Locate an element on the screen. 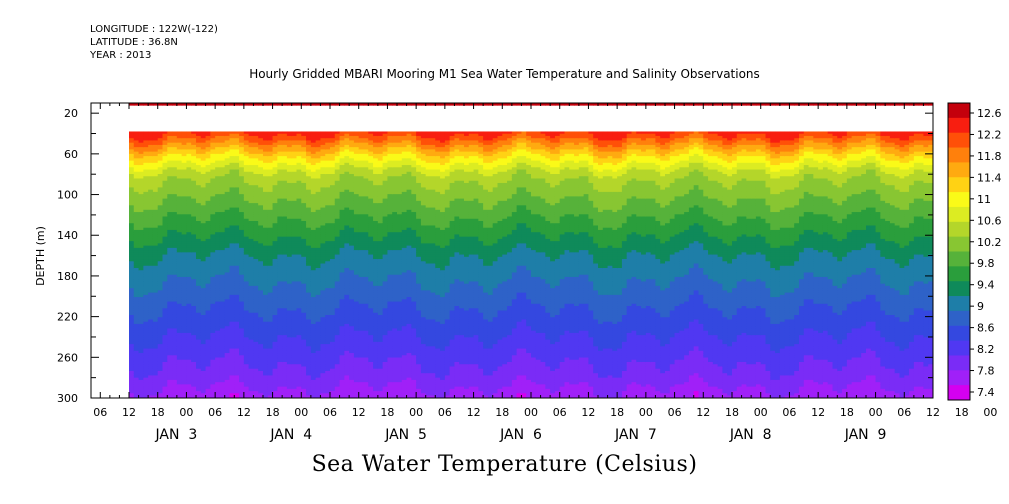 Image resolution: width=1009 pixels, height=504 pixels. colorbar-label: 9.8 is located at coordinates (986, 263).